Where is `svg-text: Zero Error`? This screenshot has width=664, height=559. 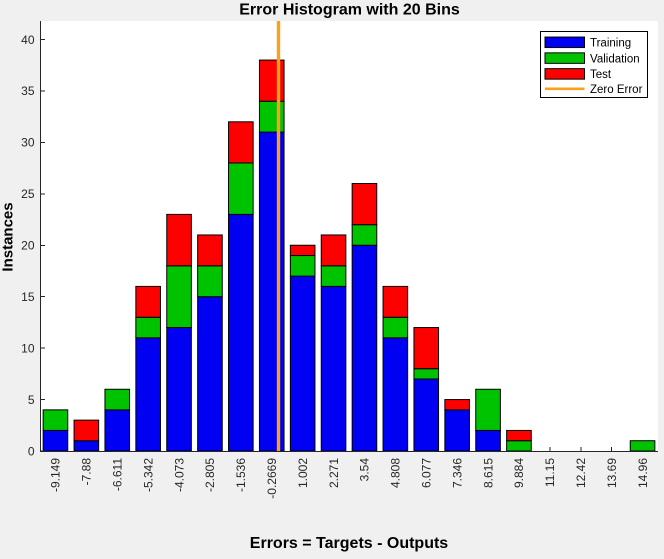
svg-text: Zero Error is located at coordinates (616, 90).